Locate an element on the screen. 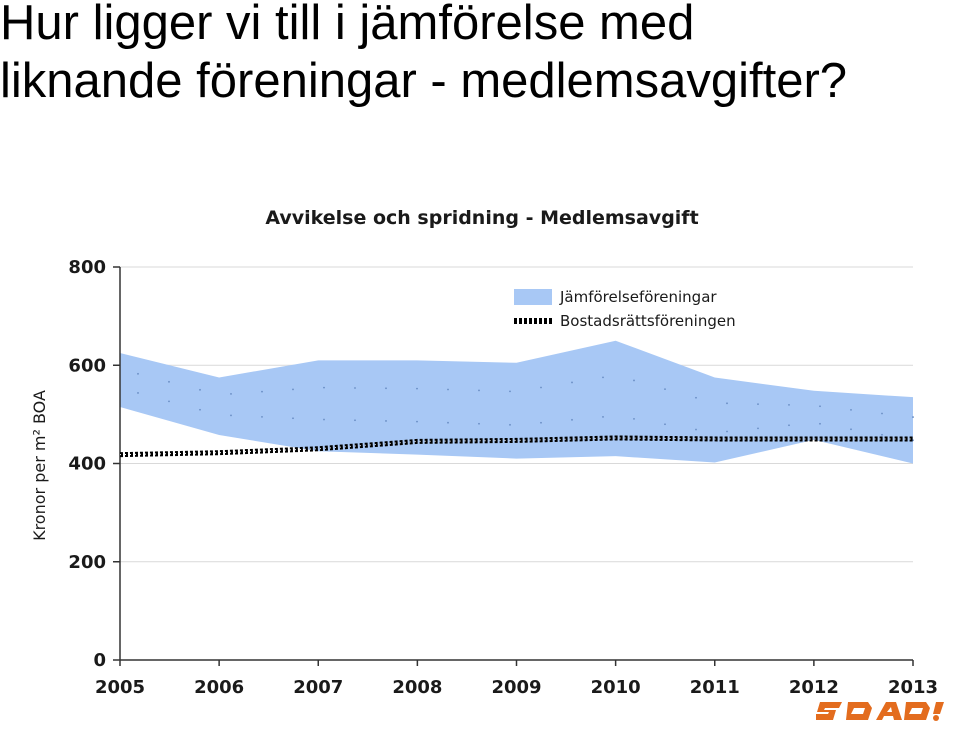 This screenshot has height=743, width=960. slide-title-line-2: liknande föreningar - medlemsavgifter? is located at coordinates (424, 81).